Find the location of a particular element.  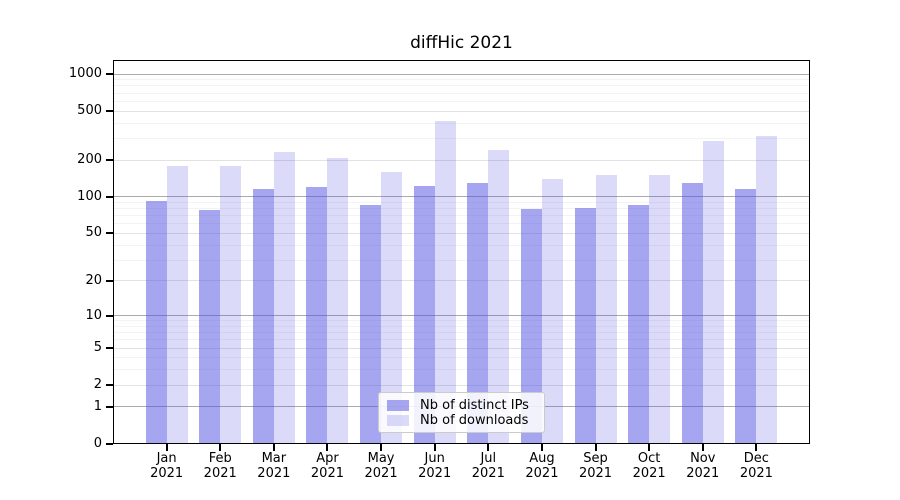

x-tick-label-mar: Mar 2021 is located at coordinates (274, 466).